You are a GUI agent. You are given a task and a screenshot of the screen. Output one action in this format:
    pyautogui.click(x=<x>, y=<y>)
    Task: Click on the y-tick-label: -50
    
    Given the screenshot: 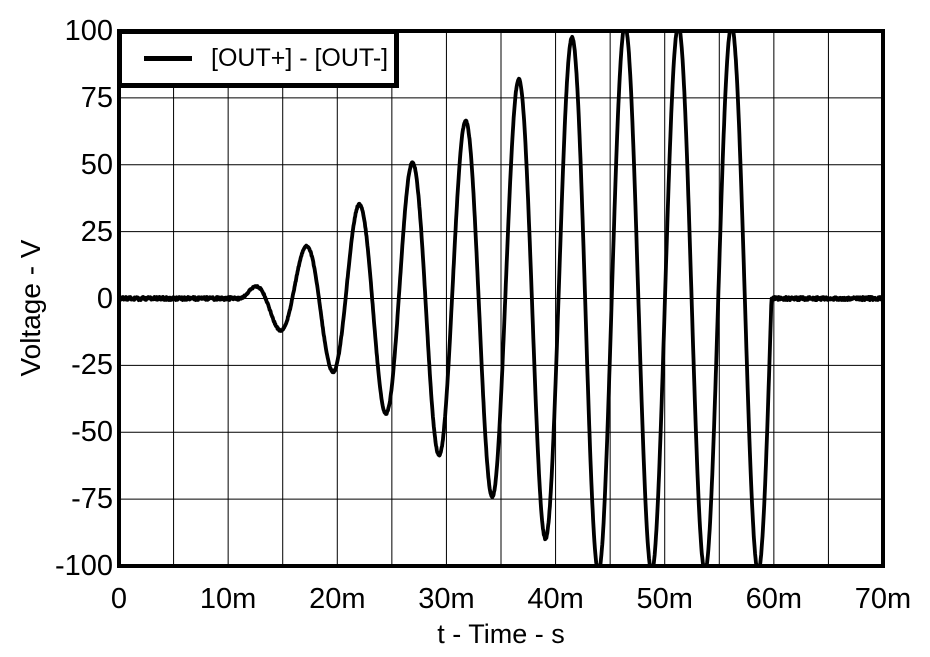 What is the action you would take?
    pyautogui.click(x=92, y=432)
    